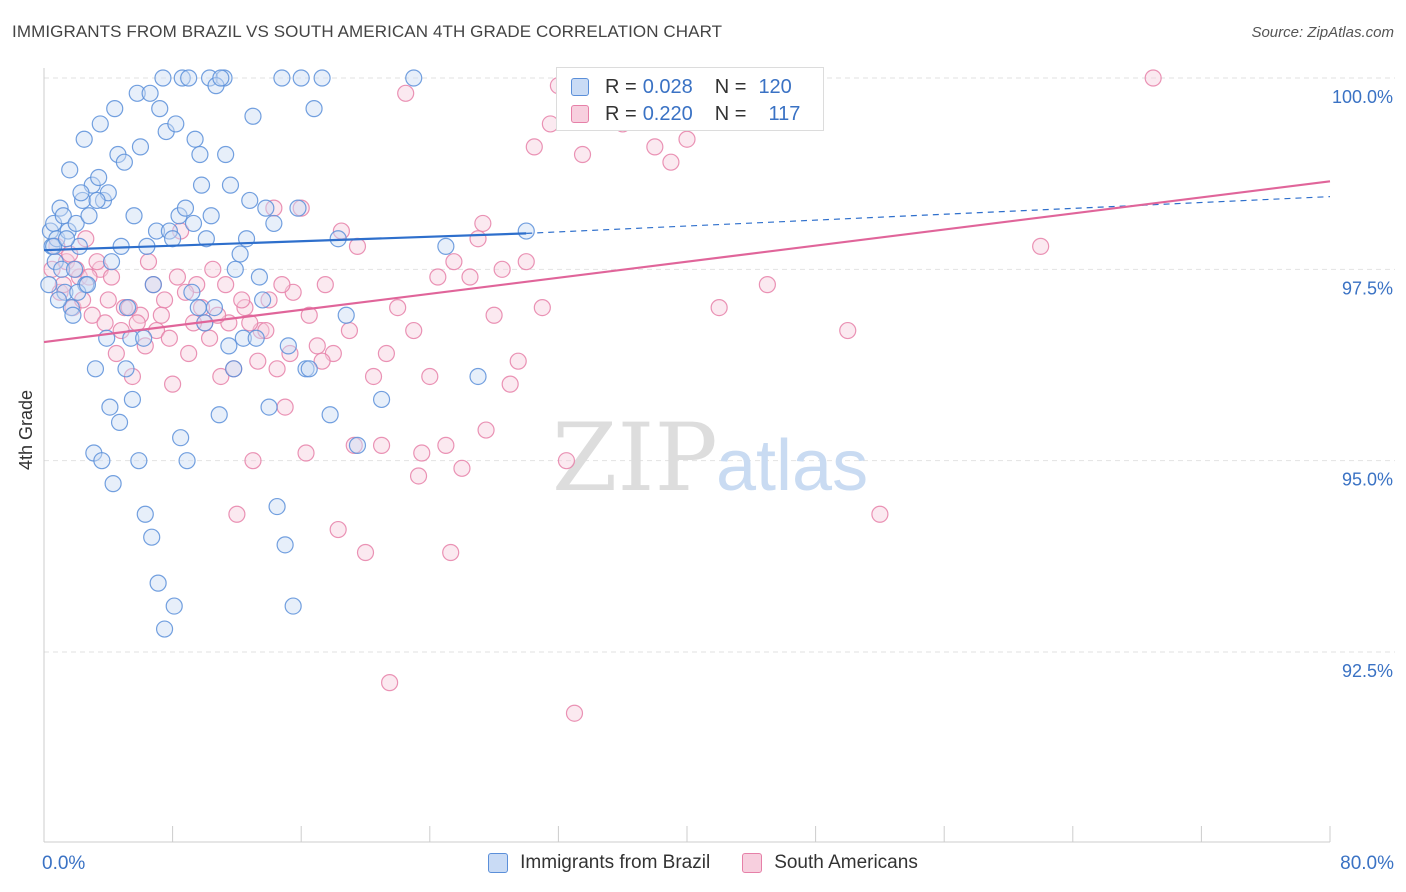  What do you see at coordinates (621, 86) in the screenshot?
I see `r-label: R =` at bounding box center [621, 86].